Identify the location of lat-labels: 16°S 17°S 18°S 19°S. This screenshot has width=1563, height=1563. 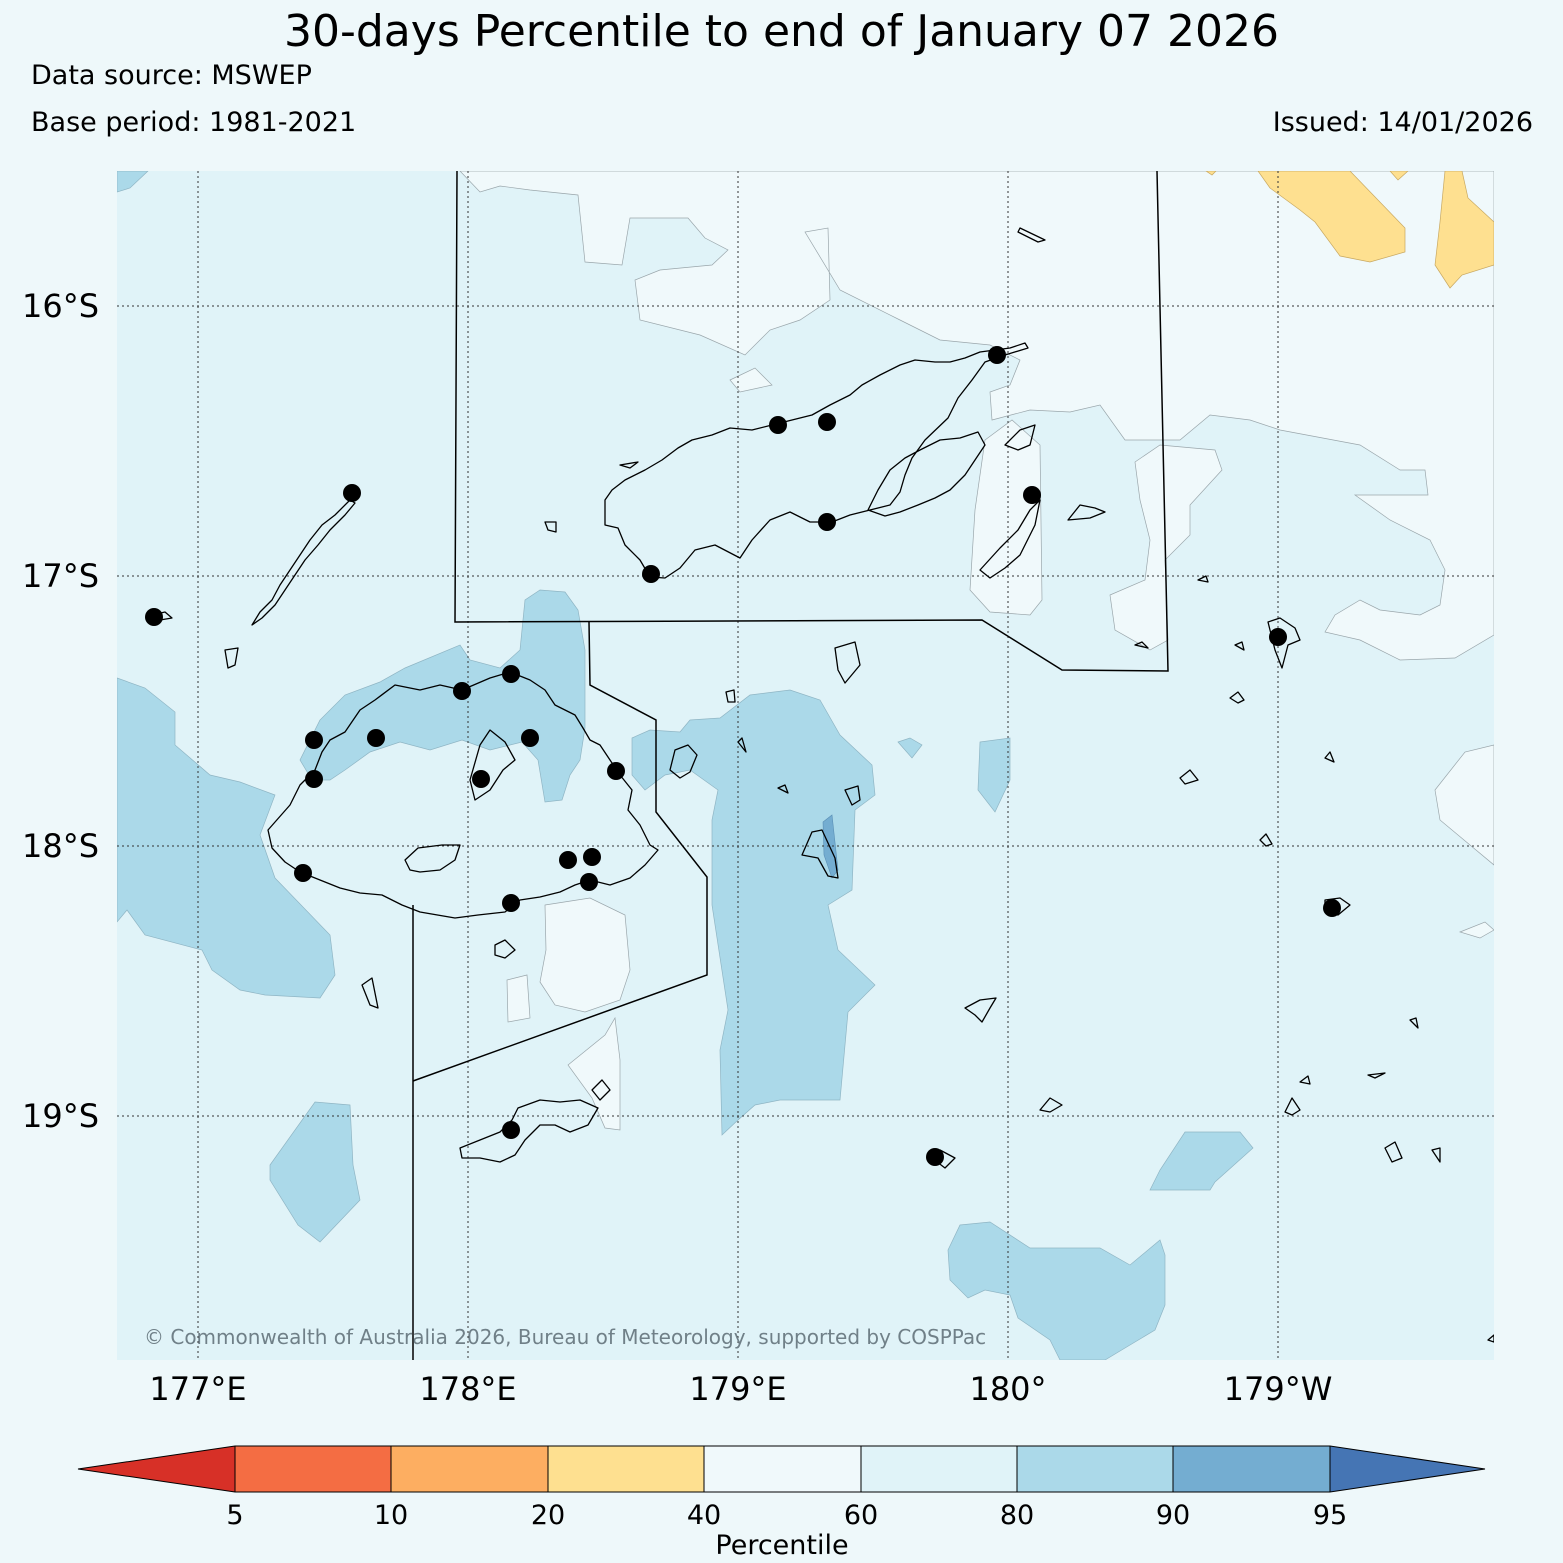
(60, 711).